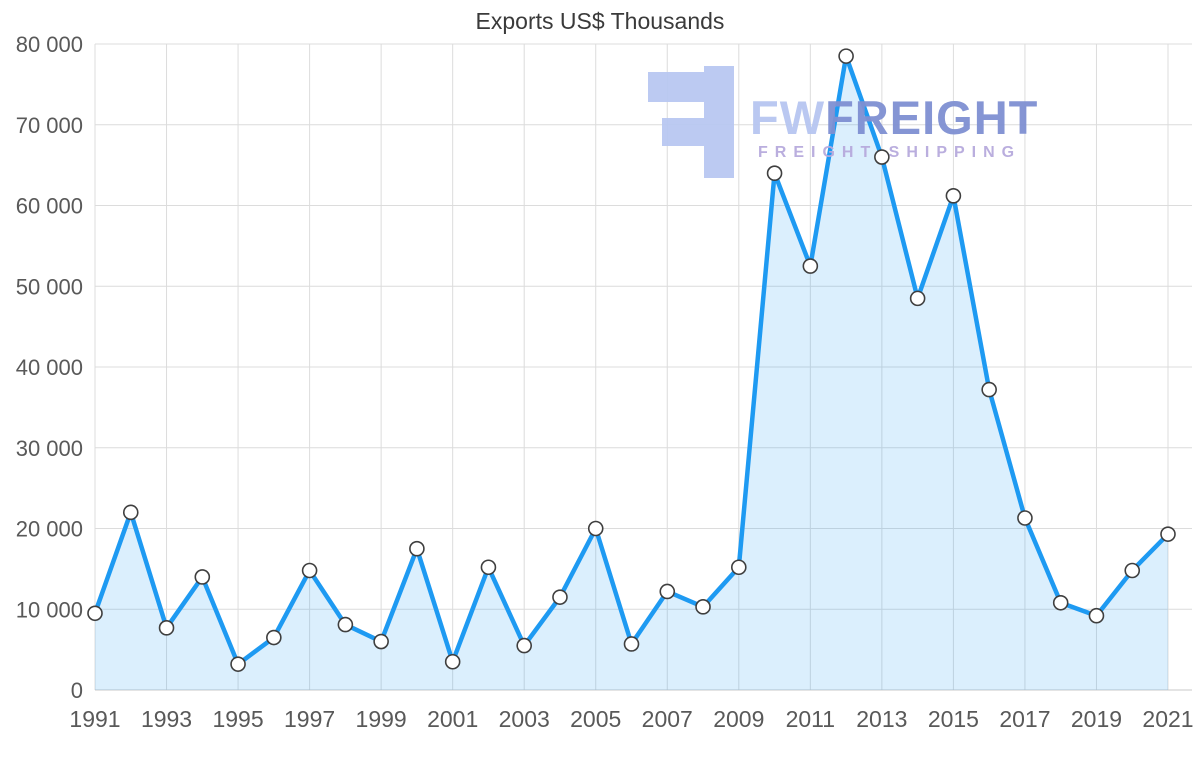  What do you see at coordinates (49, 529) in the screenshot?
I see `y-axis-label: 20 000` at bounding box center [49, 529].